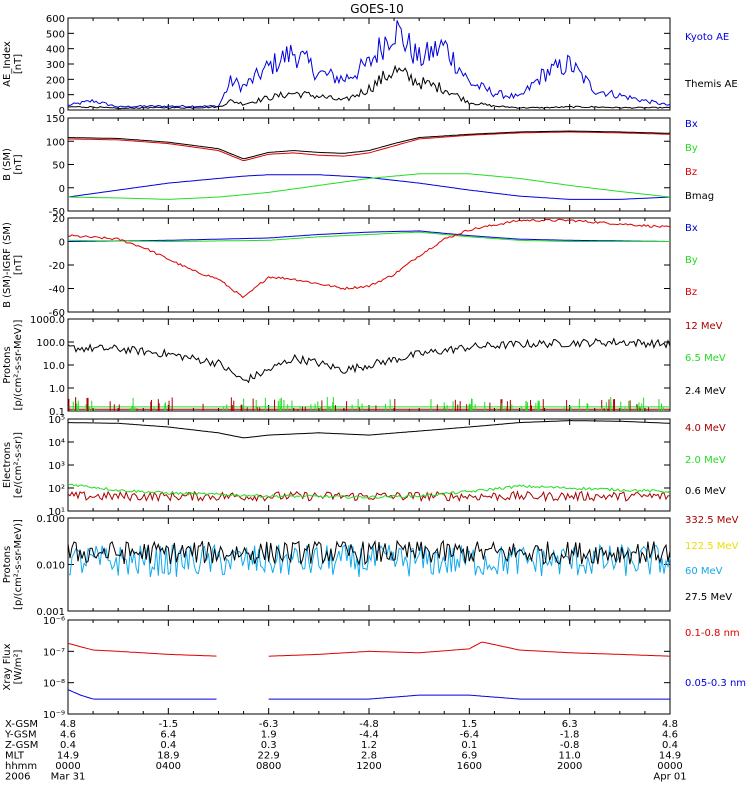 The image size is (750, 804). What do you see at coordinates (369, 649) in the screenshot?
I see `series-line-0-1-0-8-nm` at bounding box center [369, 649].